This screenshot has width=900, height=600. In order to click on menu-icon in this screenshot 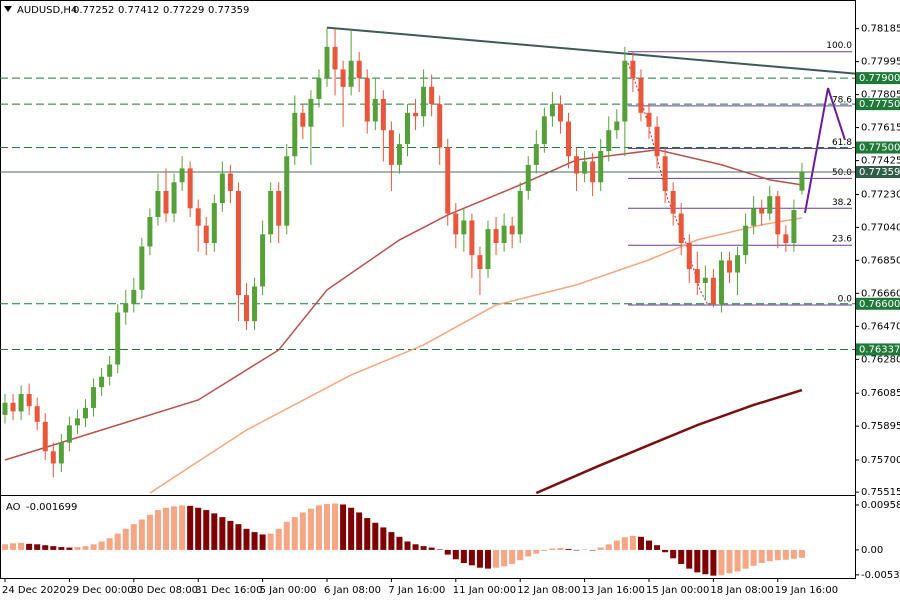, I will do `click(8, 9)`.